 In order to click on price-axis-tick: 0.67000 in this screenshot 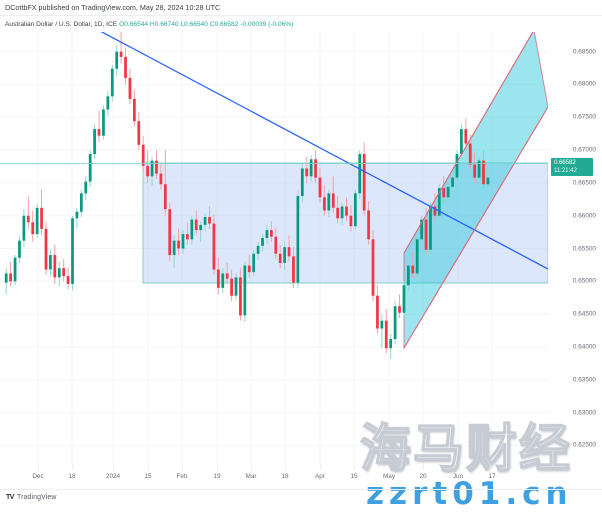, I will do `click(584, 150)`.